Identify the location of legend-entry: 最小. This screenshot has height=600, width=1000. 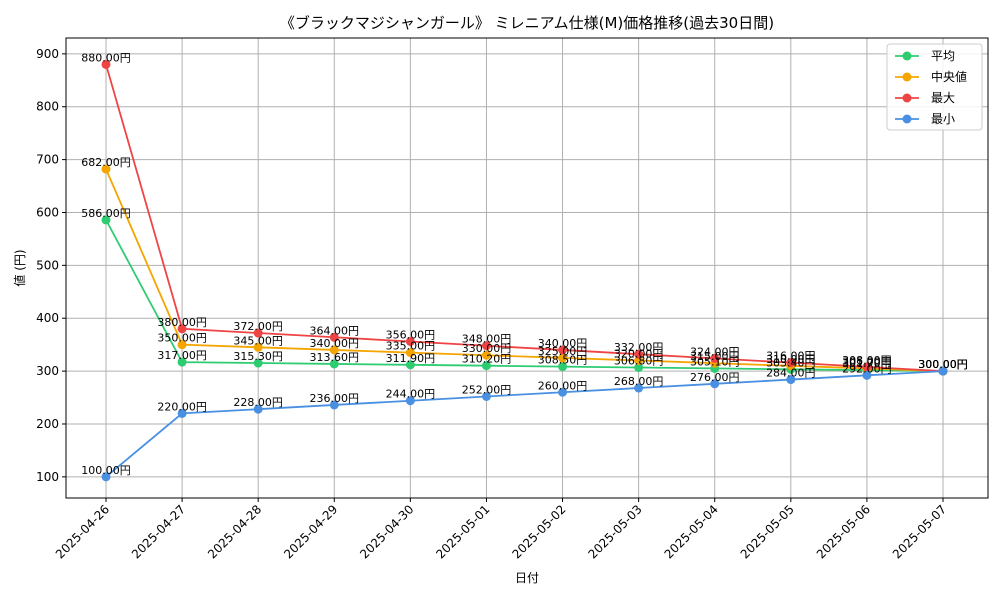
(943, 119).